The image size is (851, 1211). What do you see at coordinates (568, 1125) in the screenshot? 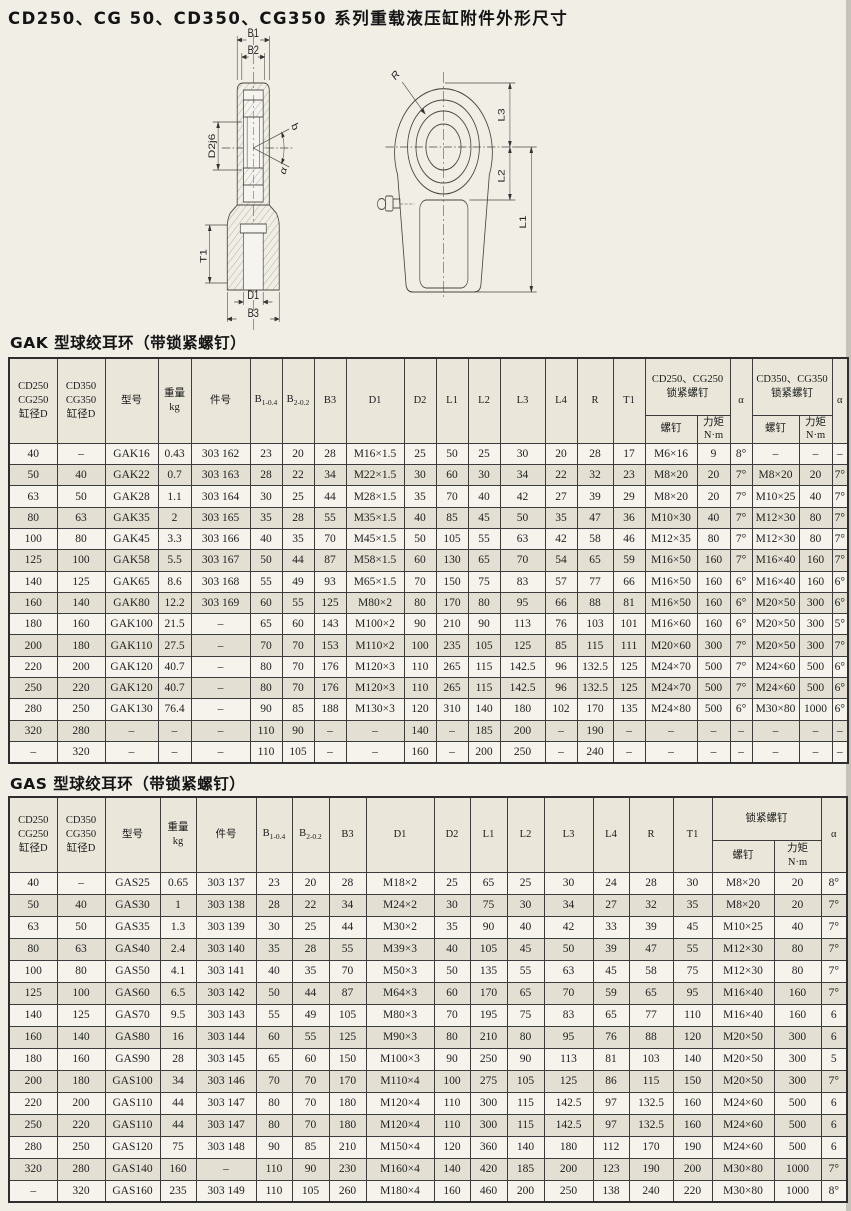
I see `table-cell: 142.5` at bounding box center [568, 1125].